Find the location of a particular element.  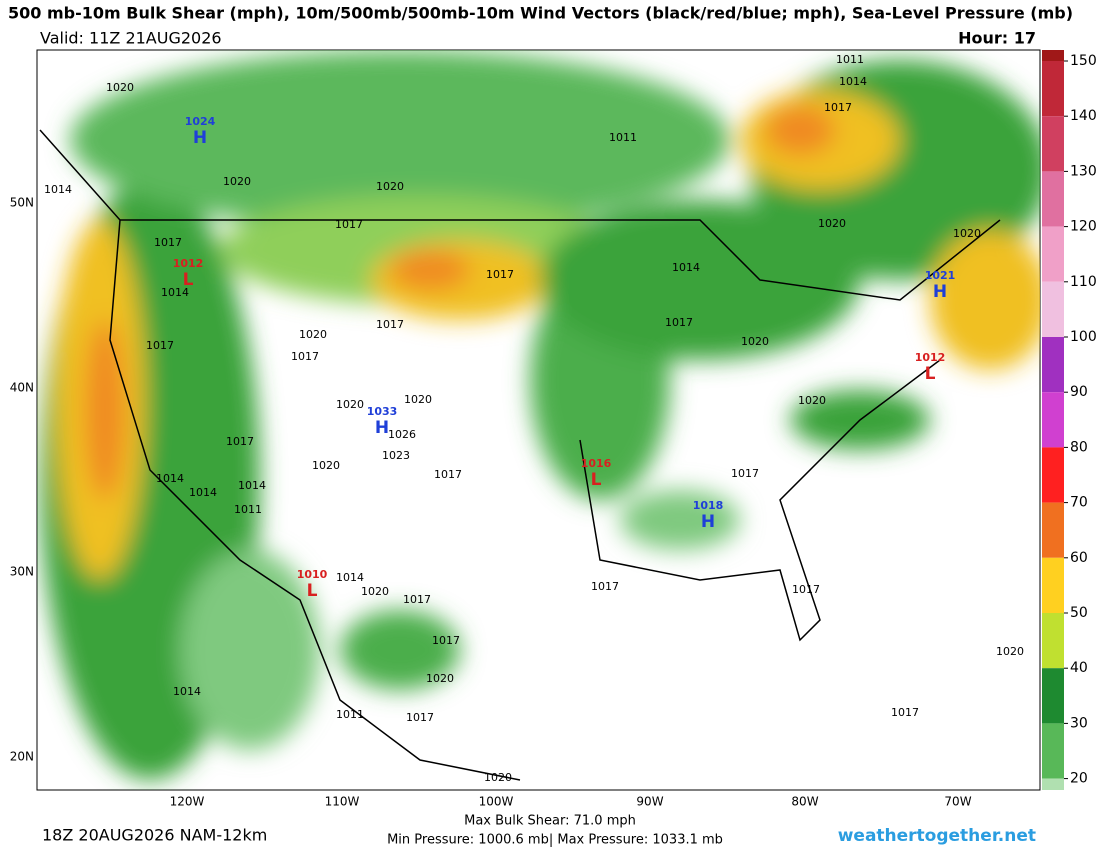

longitude-label: 80W is located at coordinates (804, 802).